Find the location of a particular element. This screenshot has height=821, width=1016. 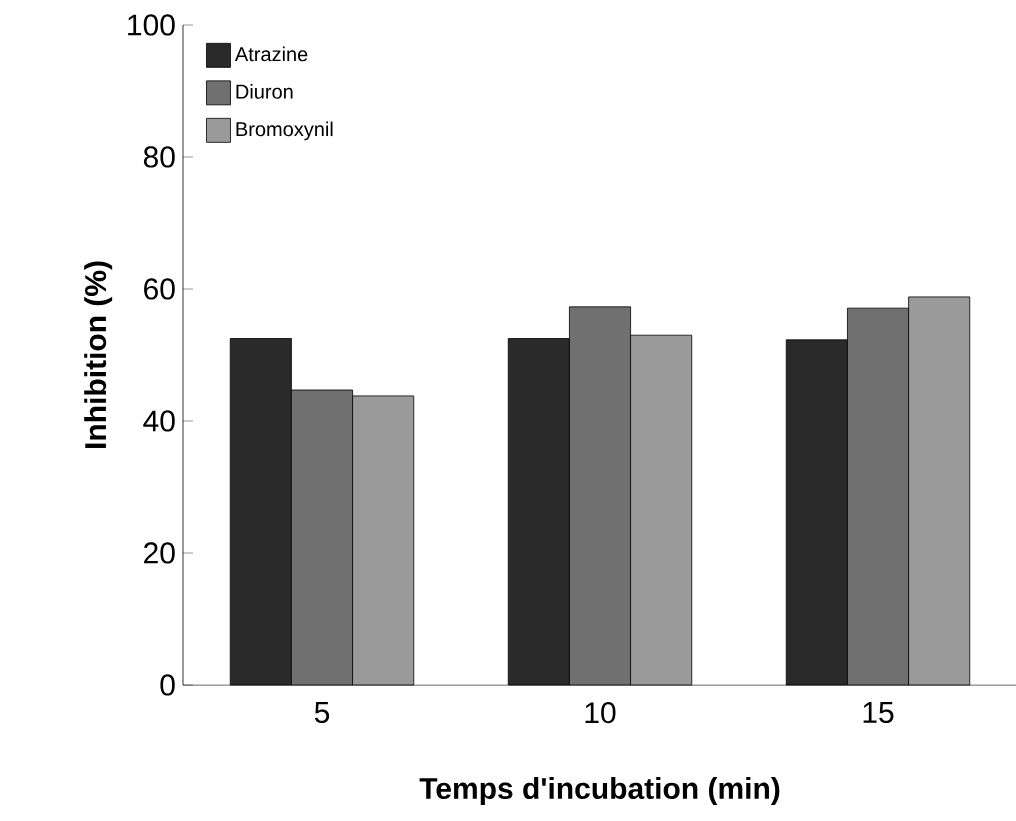

x-tick-label: 5 is located at coordinates (322, 712).